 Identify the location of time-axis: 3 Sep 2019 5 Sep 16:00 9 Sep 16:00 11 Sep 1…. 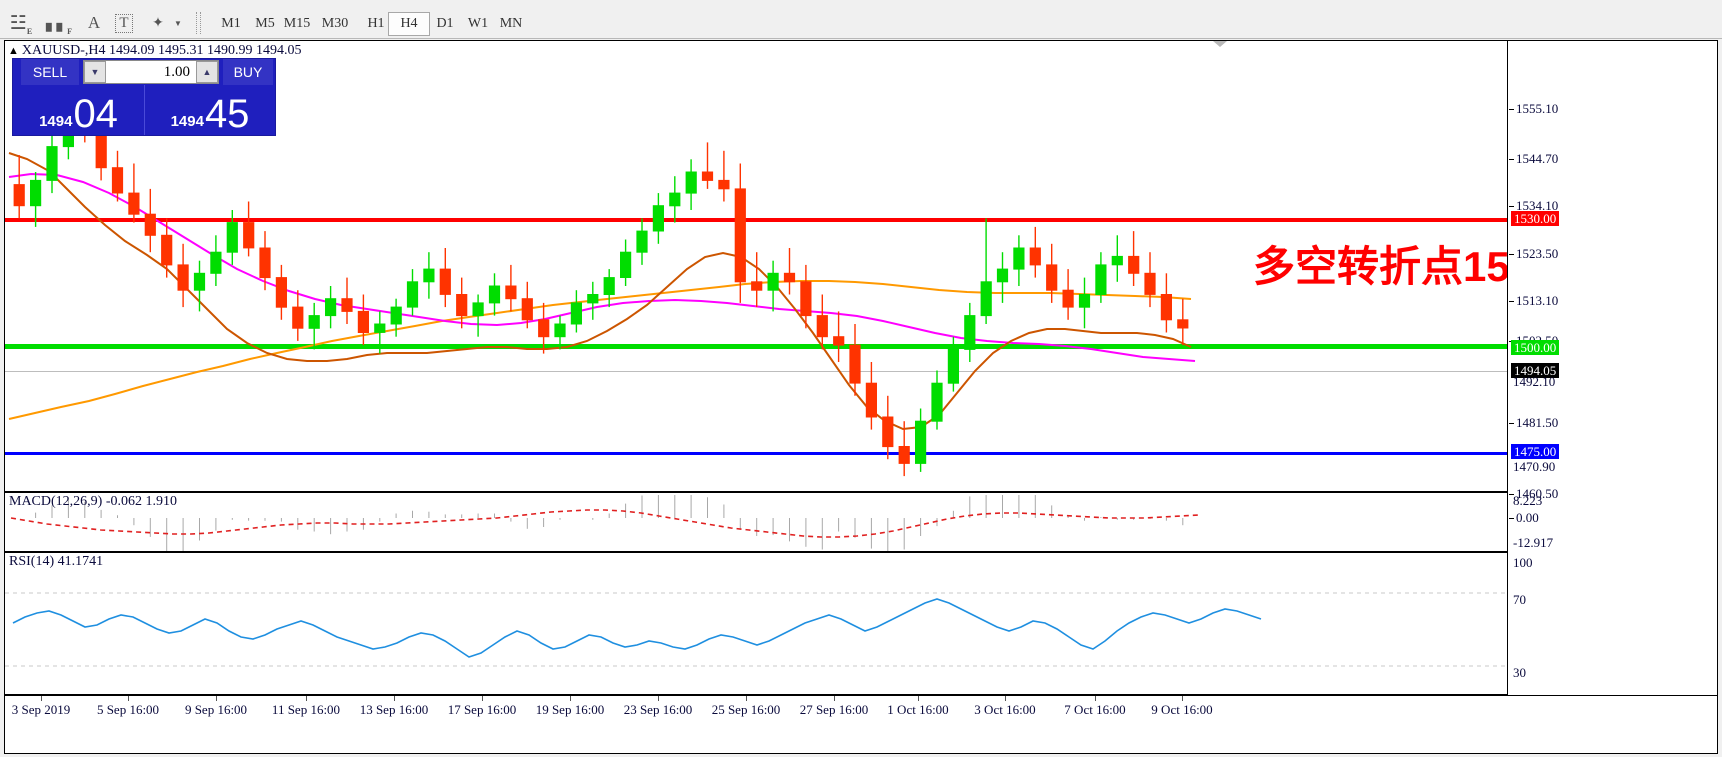
(861, 724).